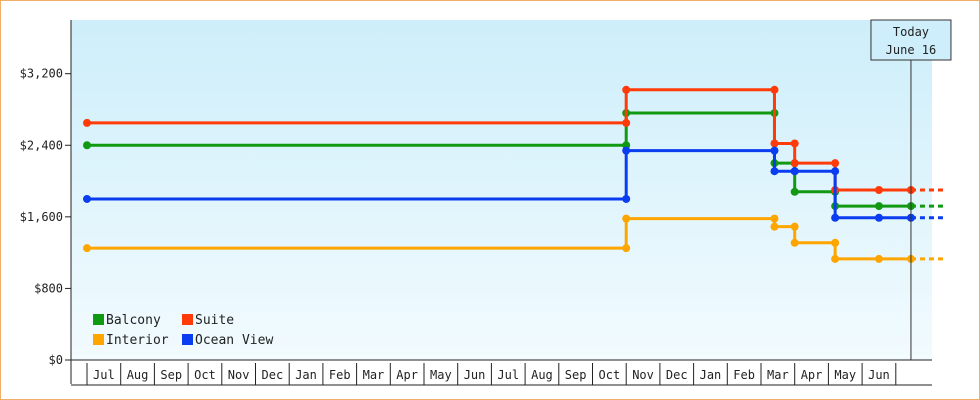 This screenshot has height=400, width=980. Describe the element at coordinates (911, 50) in the screenshot. I see `today-date: June 16` at that location.